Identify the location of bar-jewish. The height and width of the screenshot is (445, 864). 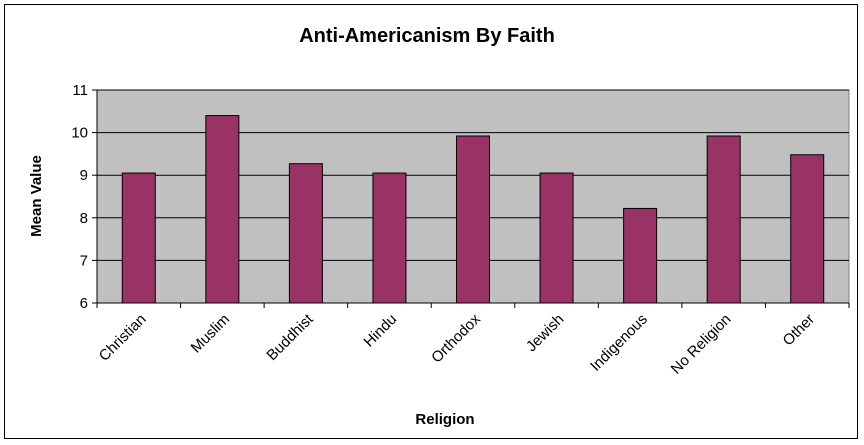
(556, 238).